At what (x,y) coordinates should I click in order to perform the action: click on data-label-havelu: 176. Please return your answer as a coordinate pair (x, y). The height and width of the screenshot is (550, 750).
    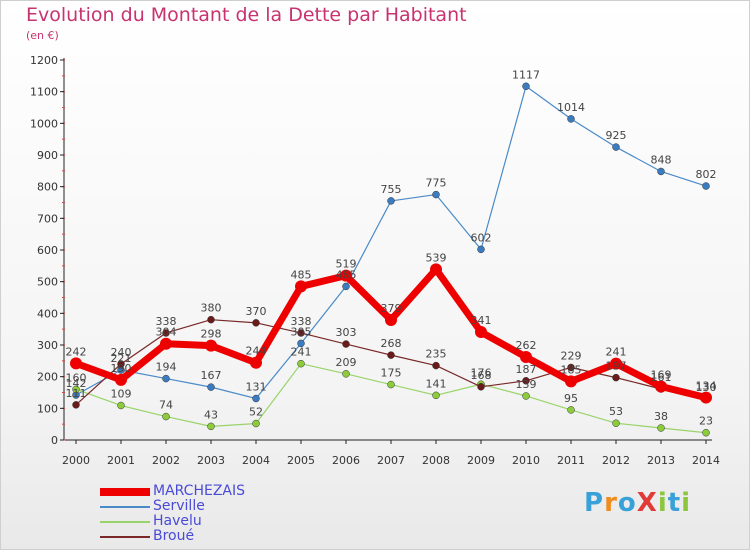
    Looking at the image, I should click on (481, 372).